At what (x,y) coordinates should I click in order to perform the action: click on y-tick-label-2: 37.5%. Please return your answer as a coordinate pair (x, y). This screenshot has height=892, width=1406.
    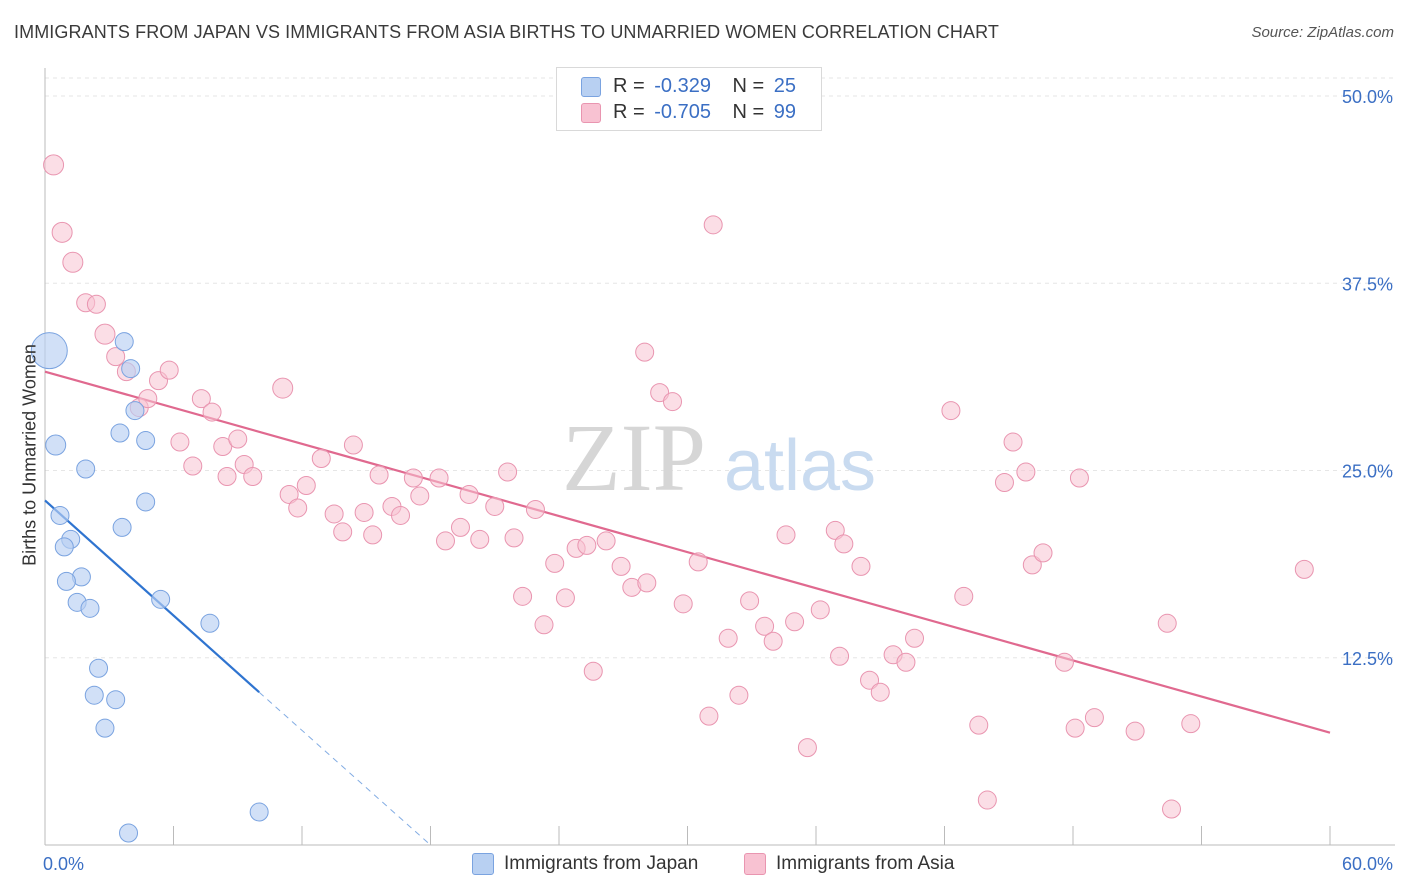
    Looking at the image, I should click on (1367, 284).